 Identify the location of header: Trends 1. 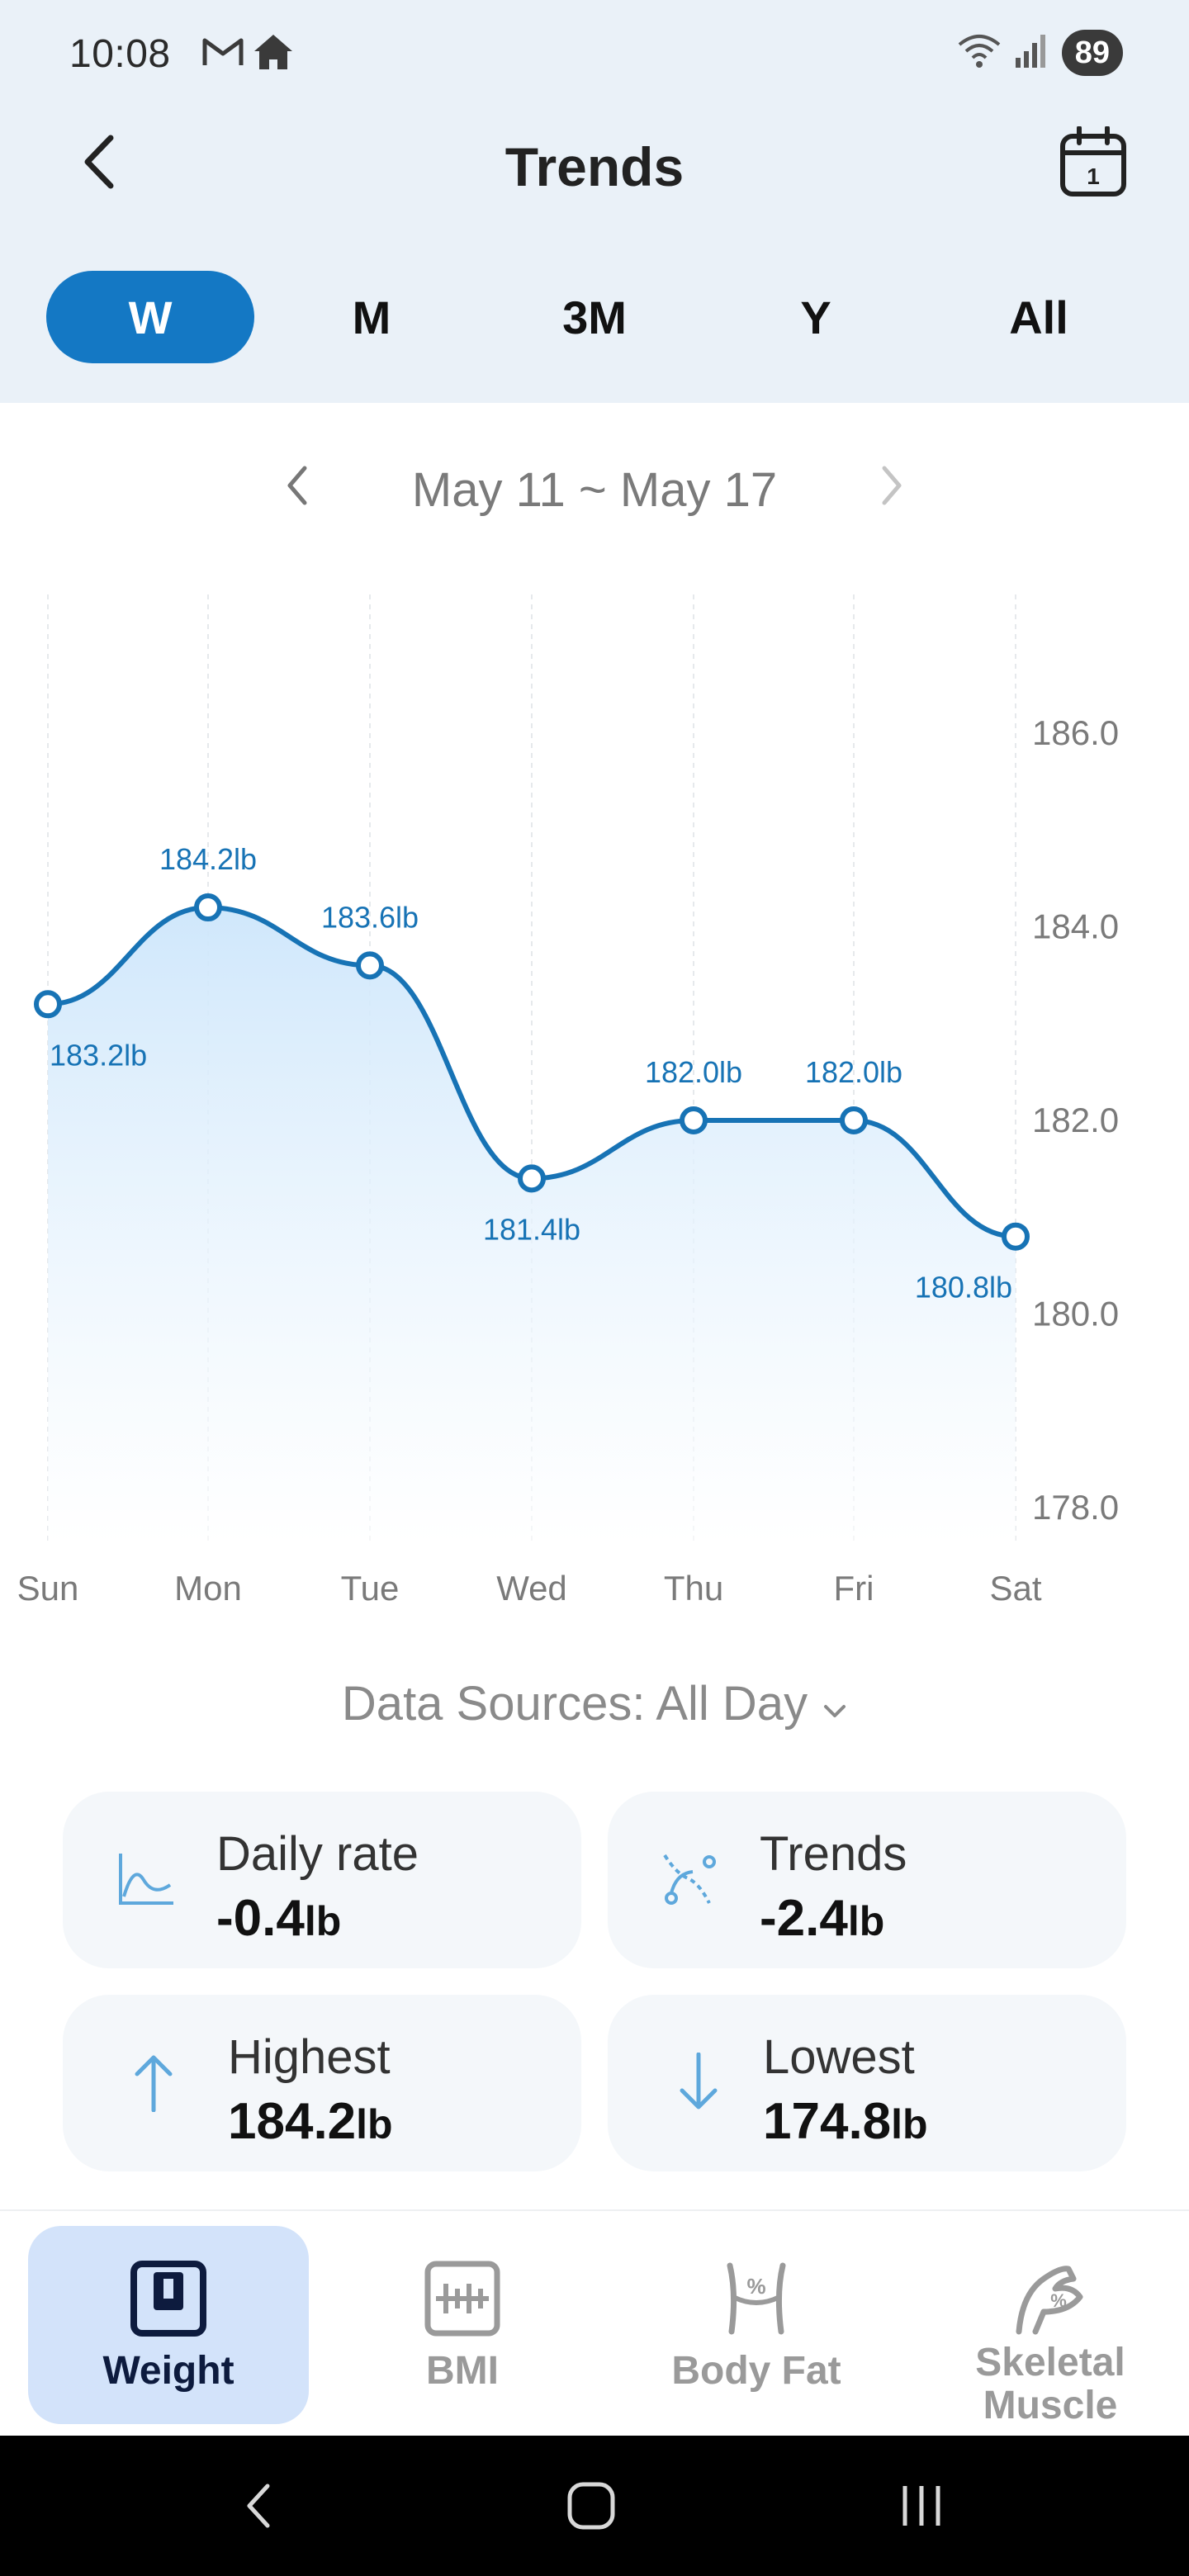
(594, 165).